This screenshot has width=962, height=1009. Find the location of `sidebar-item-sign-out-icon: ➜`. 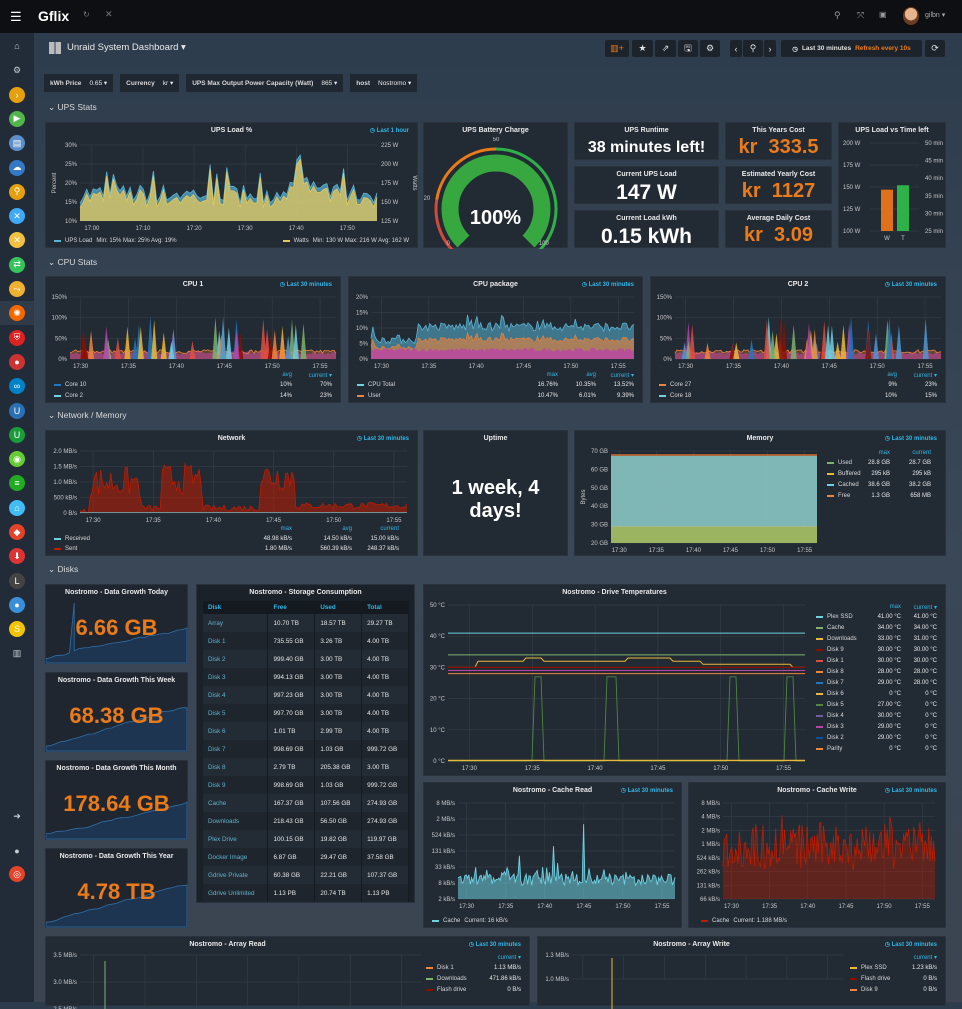

sidebar-item-sign-out-icon: ➜ is located at coordinates (17, 815).